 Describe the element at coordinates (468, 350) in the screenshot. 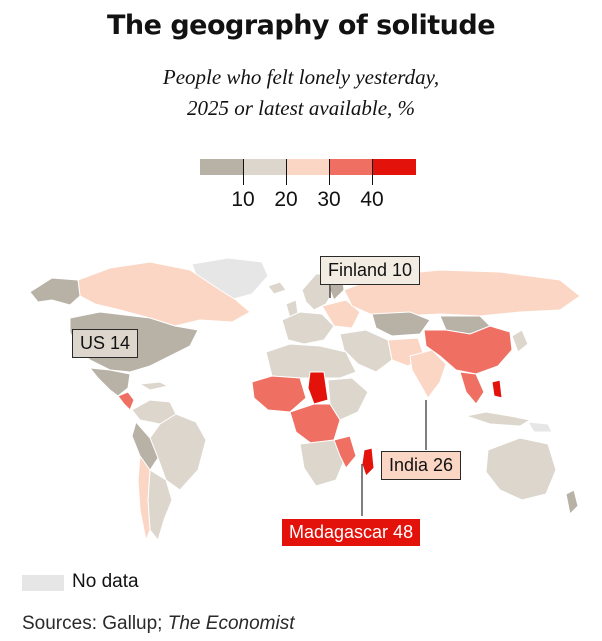

I see `china` at that location.